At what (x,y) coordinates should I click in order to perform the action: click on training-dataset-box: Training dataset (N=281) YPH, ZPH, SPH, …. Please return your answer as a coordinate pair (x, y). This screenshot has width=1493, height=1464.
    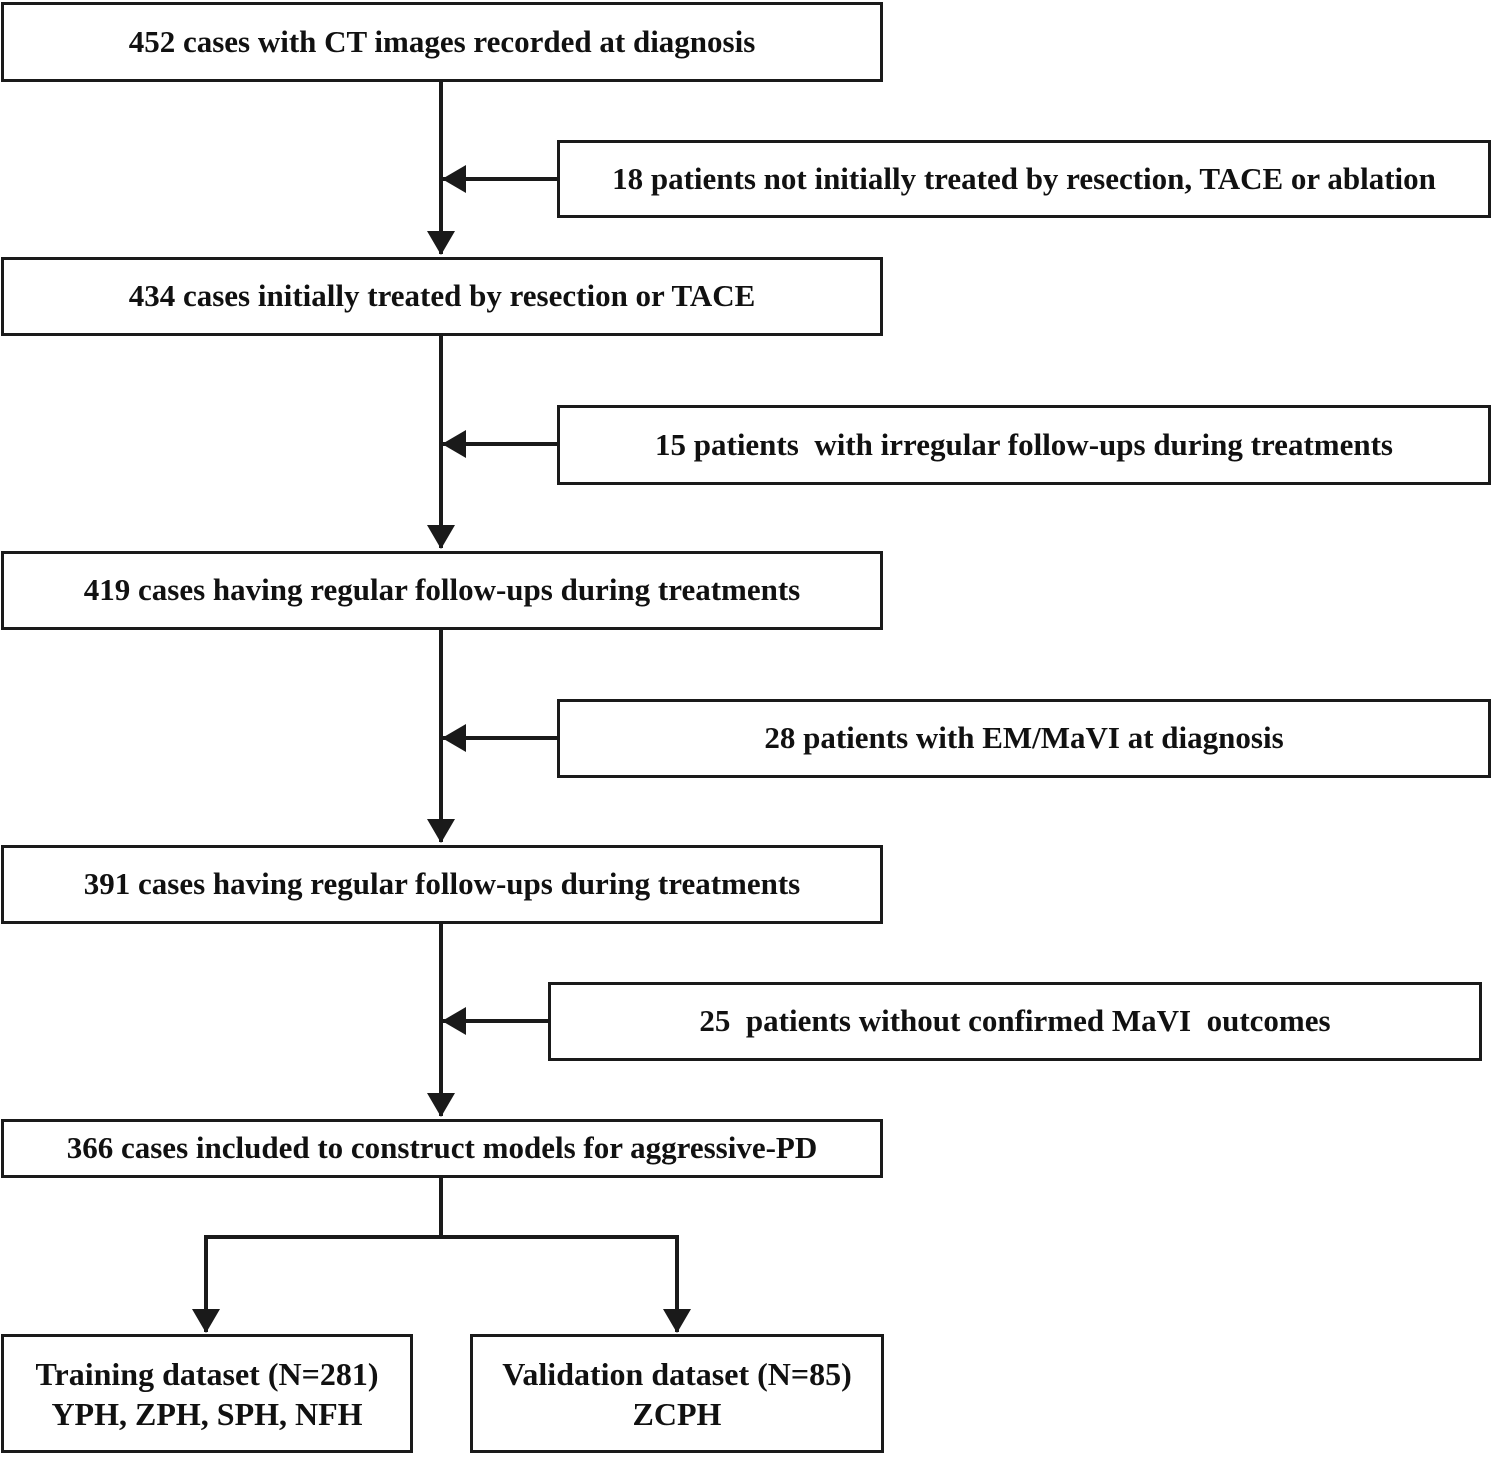
    Looking at the image, I should click on (207, 1393).